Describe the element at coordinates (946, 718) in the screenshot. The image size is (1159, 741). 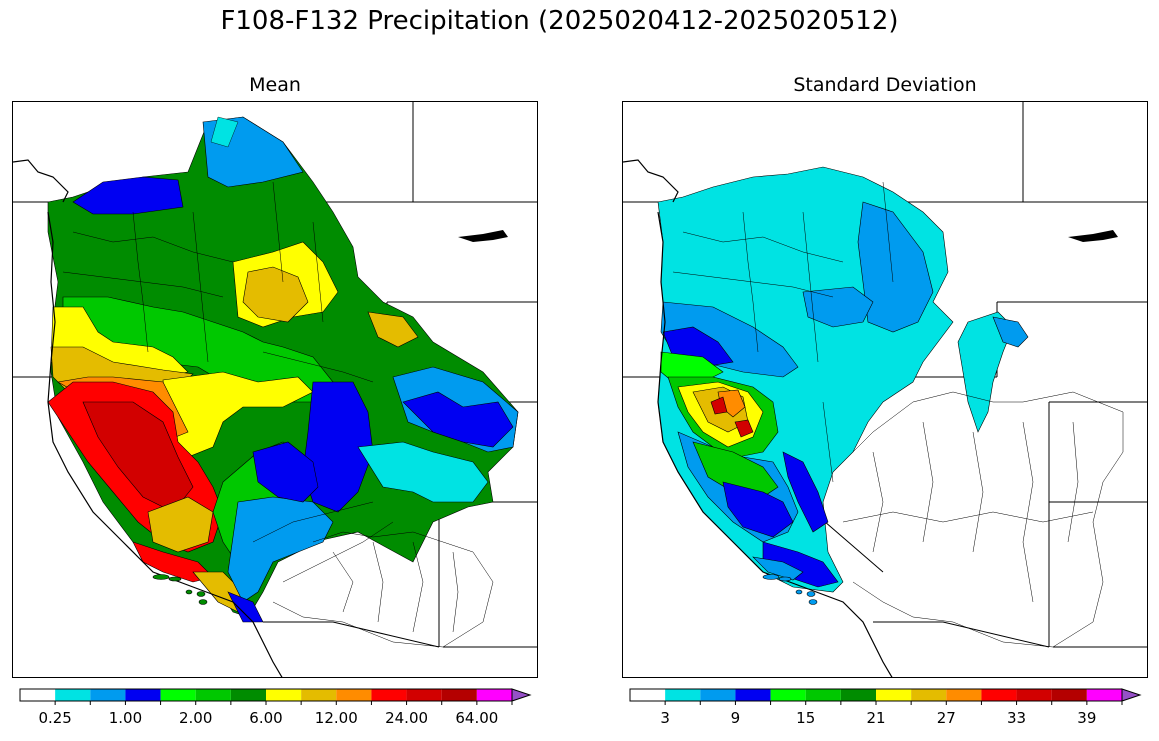
I see `stddev-colorbar-tick-label: 27` at that location.